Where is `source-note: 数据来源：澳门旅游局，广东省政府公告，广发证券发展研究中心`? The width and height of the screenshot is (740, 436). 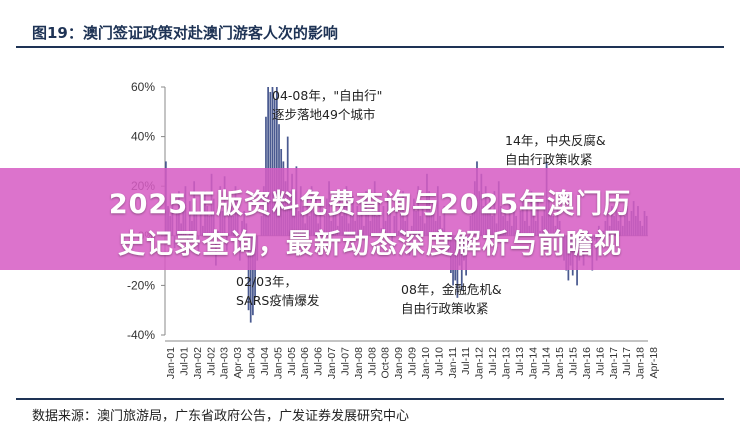 source-note: 数据来源：澳门旅游局，广东省政府公告，广发证券发展研究中心 is located at coordinates (221, 416).